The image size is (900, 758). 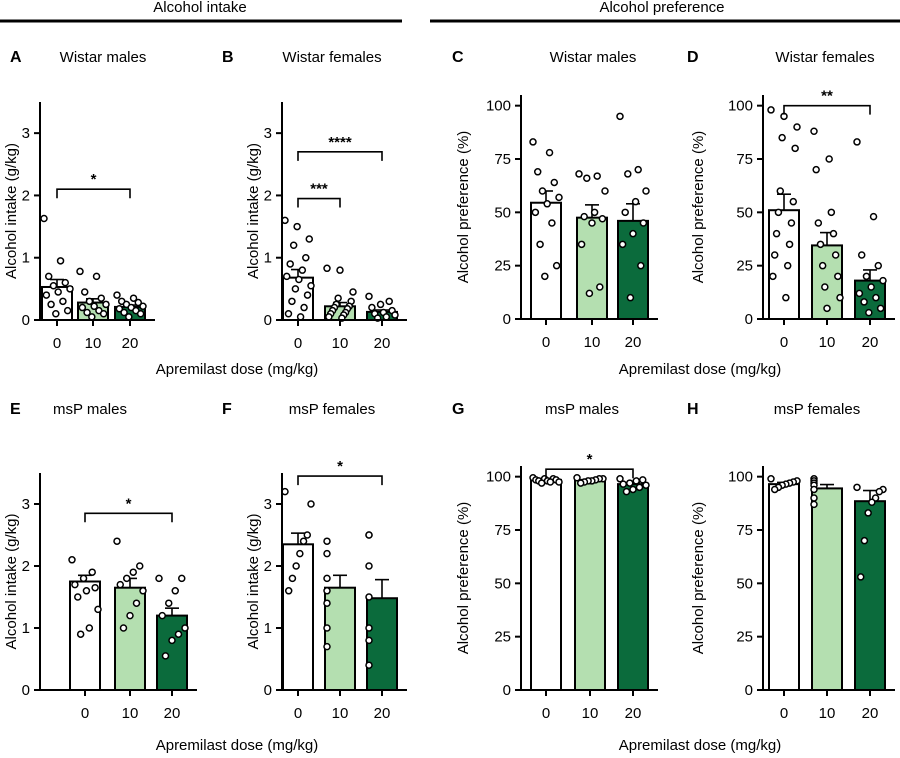 I want to click on panel-letter: G, so click(x=458, y=409).